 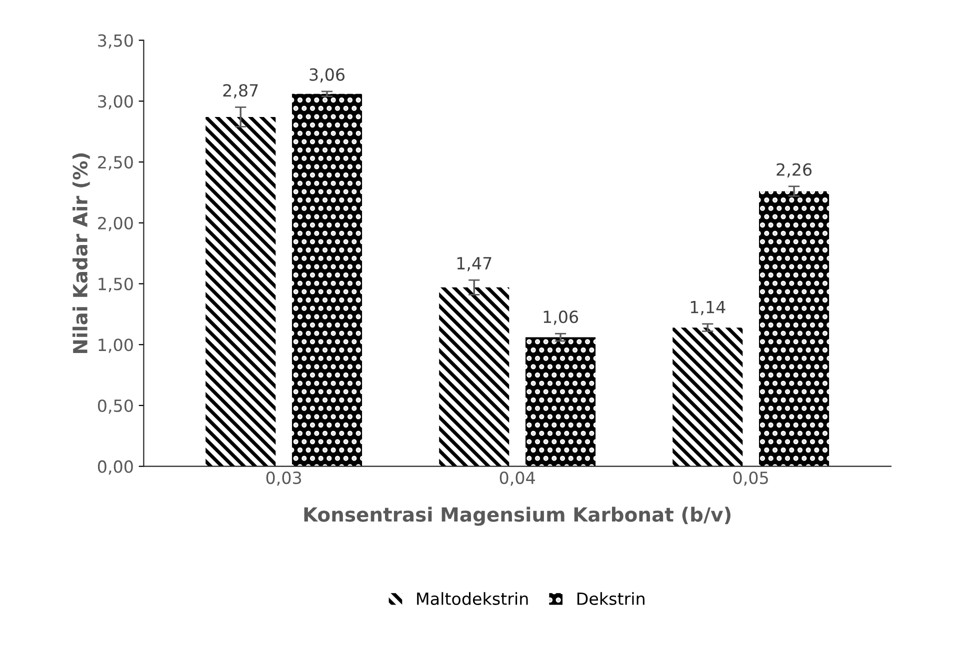 What do you see at coordinates (115, 163) in the screenshot?
I see `y-tick-label: 2,50` at bounding box center [115, 163].